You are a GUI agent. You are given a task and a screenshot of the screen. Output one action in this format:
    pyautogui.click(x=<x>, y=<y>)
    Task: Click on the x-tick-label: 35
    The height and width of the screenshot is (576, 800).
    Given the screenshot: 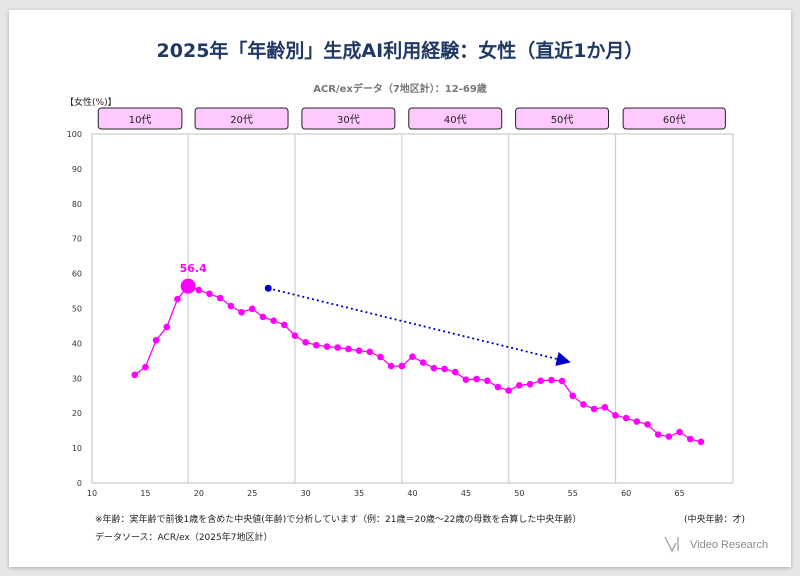 What is the action you would take?
    pyautogui.click(x=359, y=493)
    